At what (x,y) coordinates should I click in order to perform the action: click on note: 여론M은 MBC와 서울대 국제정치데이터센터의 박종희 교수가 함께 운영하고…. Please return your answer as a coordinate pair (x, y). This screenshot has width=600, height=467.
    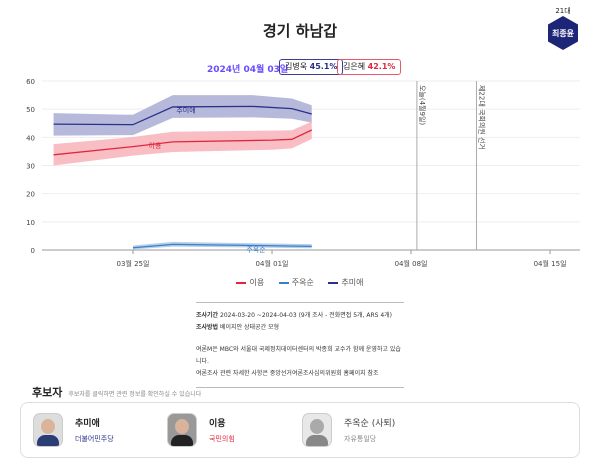
    Looking at the image, I should click on (298, 355).